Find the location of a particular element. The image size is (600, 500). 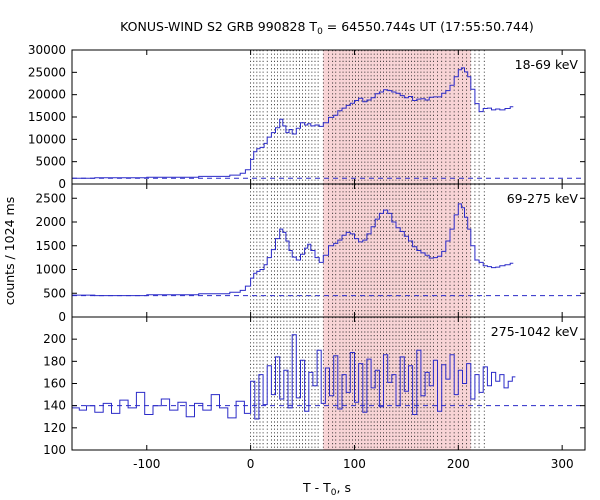

x-axis-label: T - T0, s is located at coordinates (326, 489).